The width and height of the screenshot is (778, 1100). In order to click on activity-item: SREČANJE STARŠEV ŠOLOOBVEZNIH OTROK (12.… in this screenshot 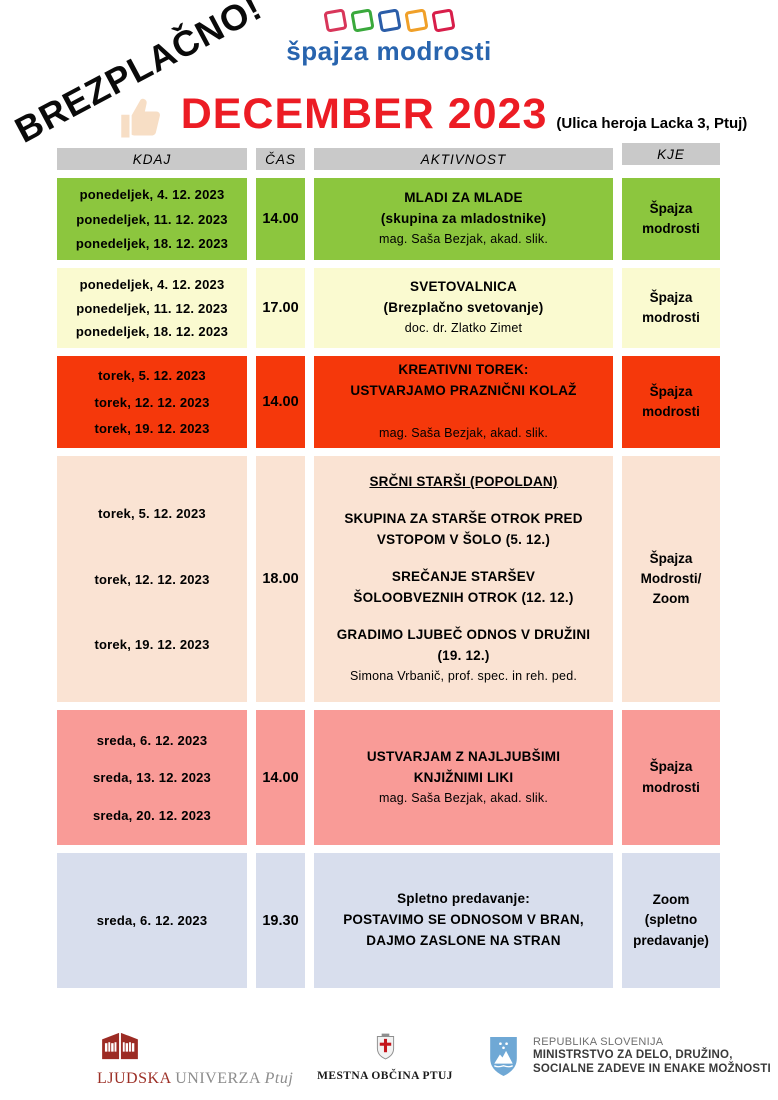, I will do `click(463, 586)`.